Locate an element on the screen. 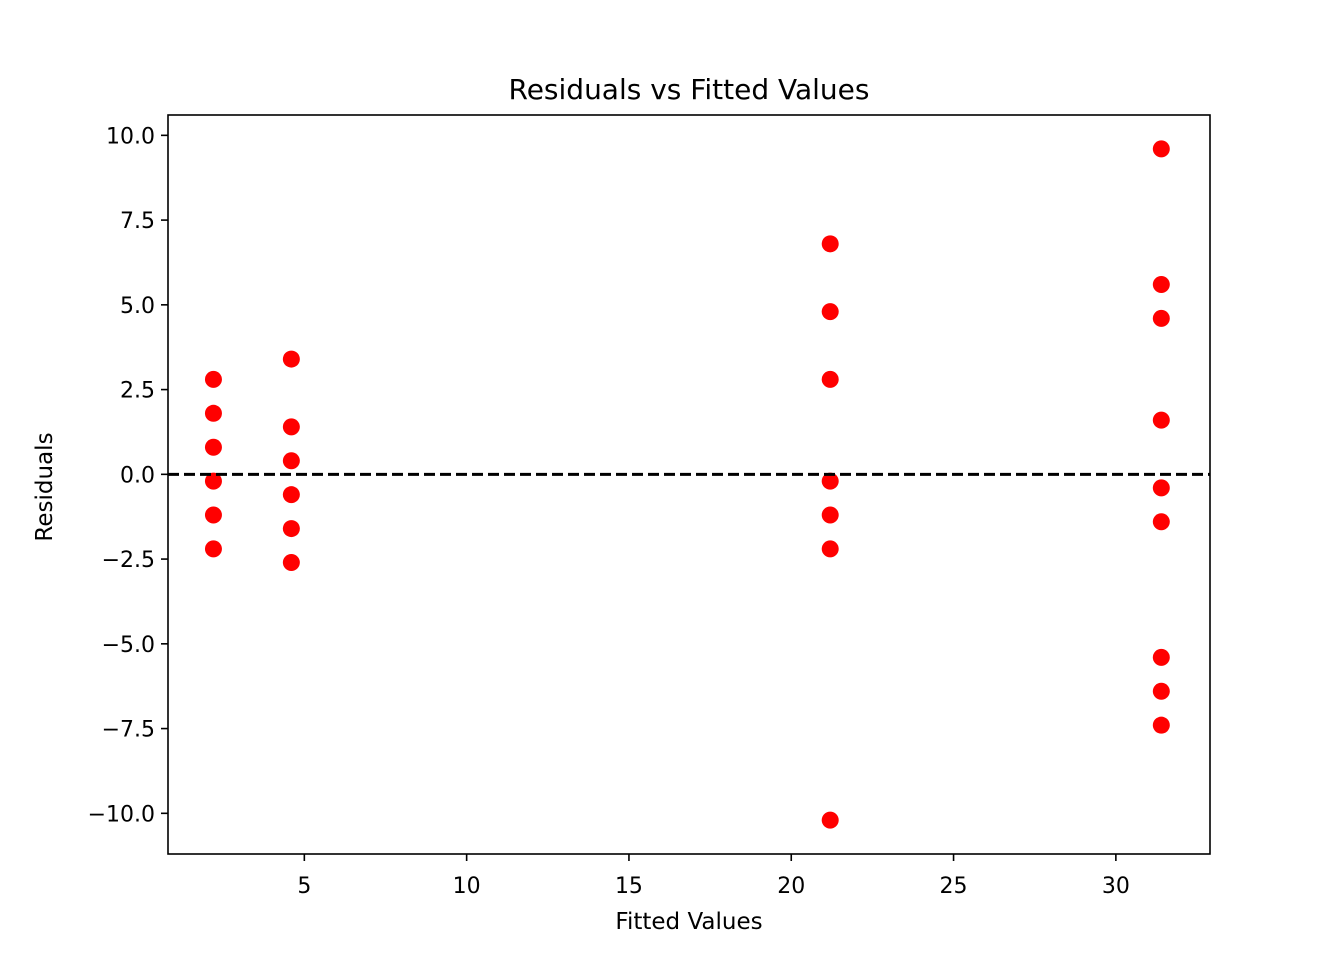 Image resolution: width=1344 pixels, height=965 pixels. y-tick-label: −10.0 is located at coordinates (121, 814).